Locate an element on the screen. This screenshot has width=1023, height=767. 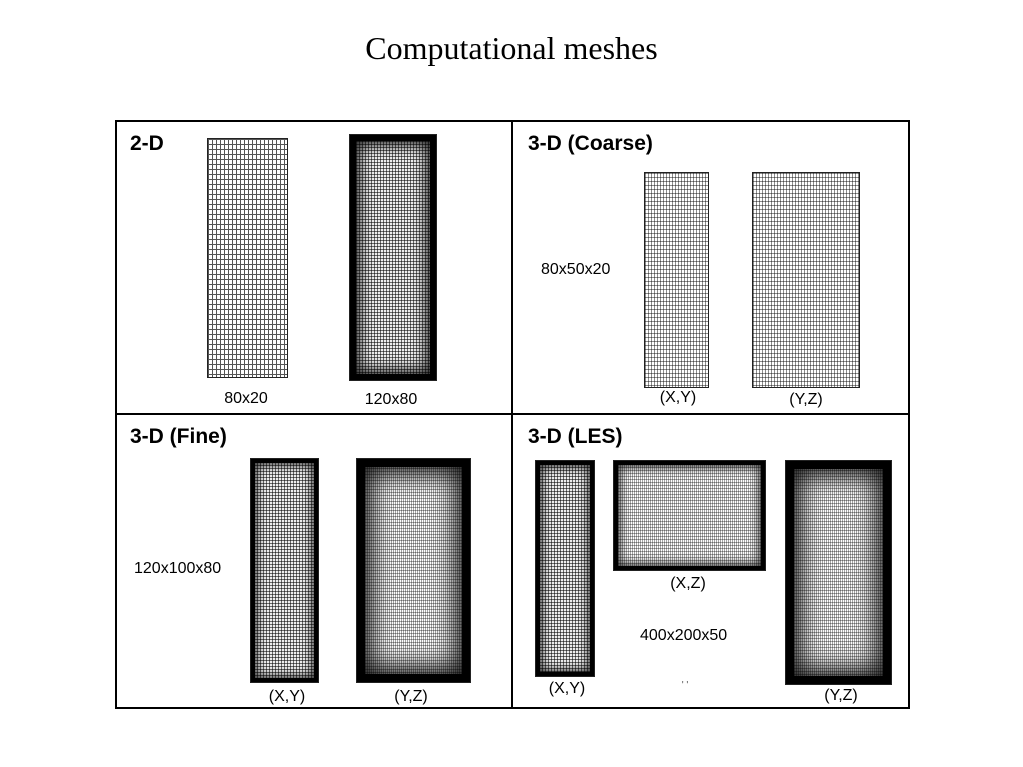
panel-coarse-title: 3-D (Coarse) is located at coordinates (590, 143).